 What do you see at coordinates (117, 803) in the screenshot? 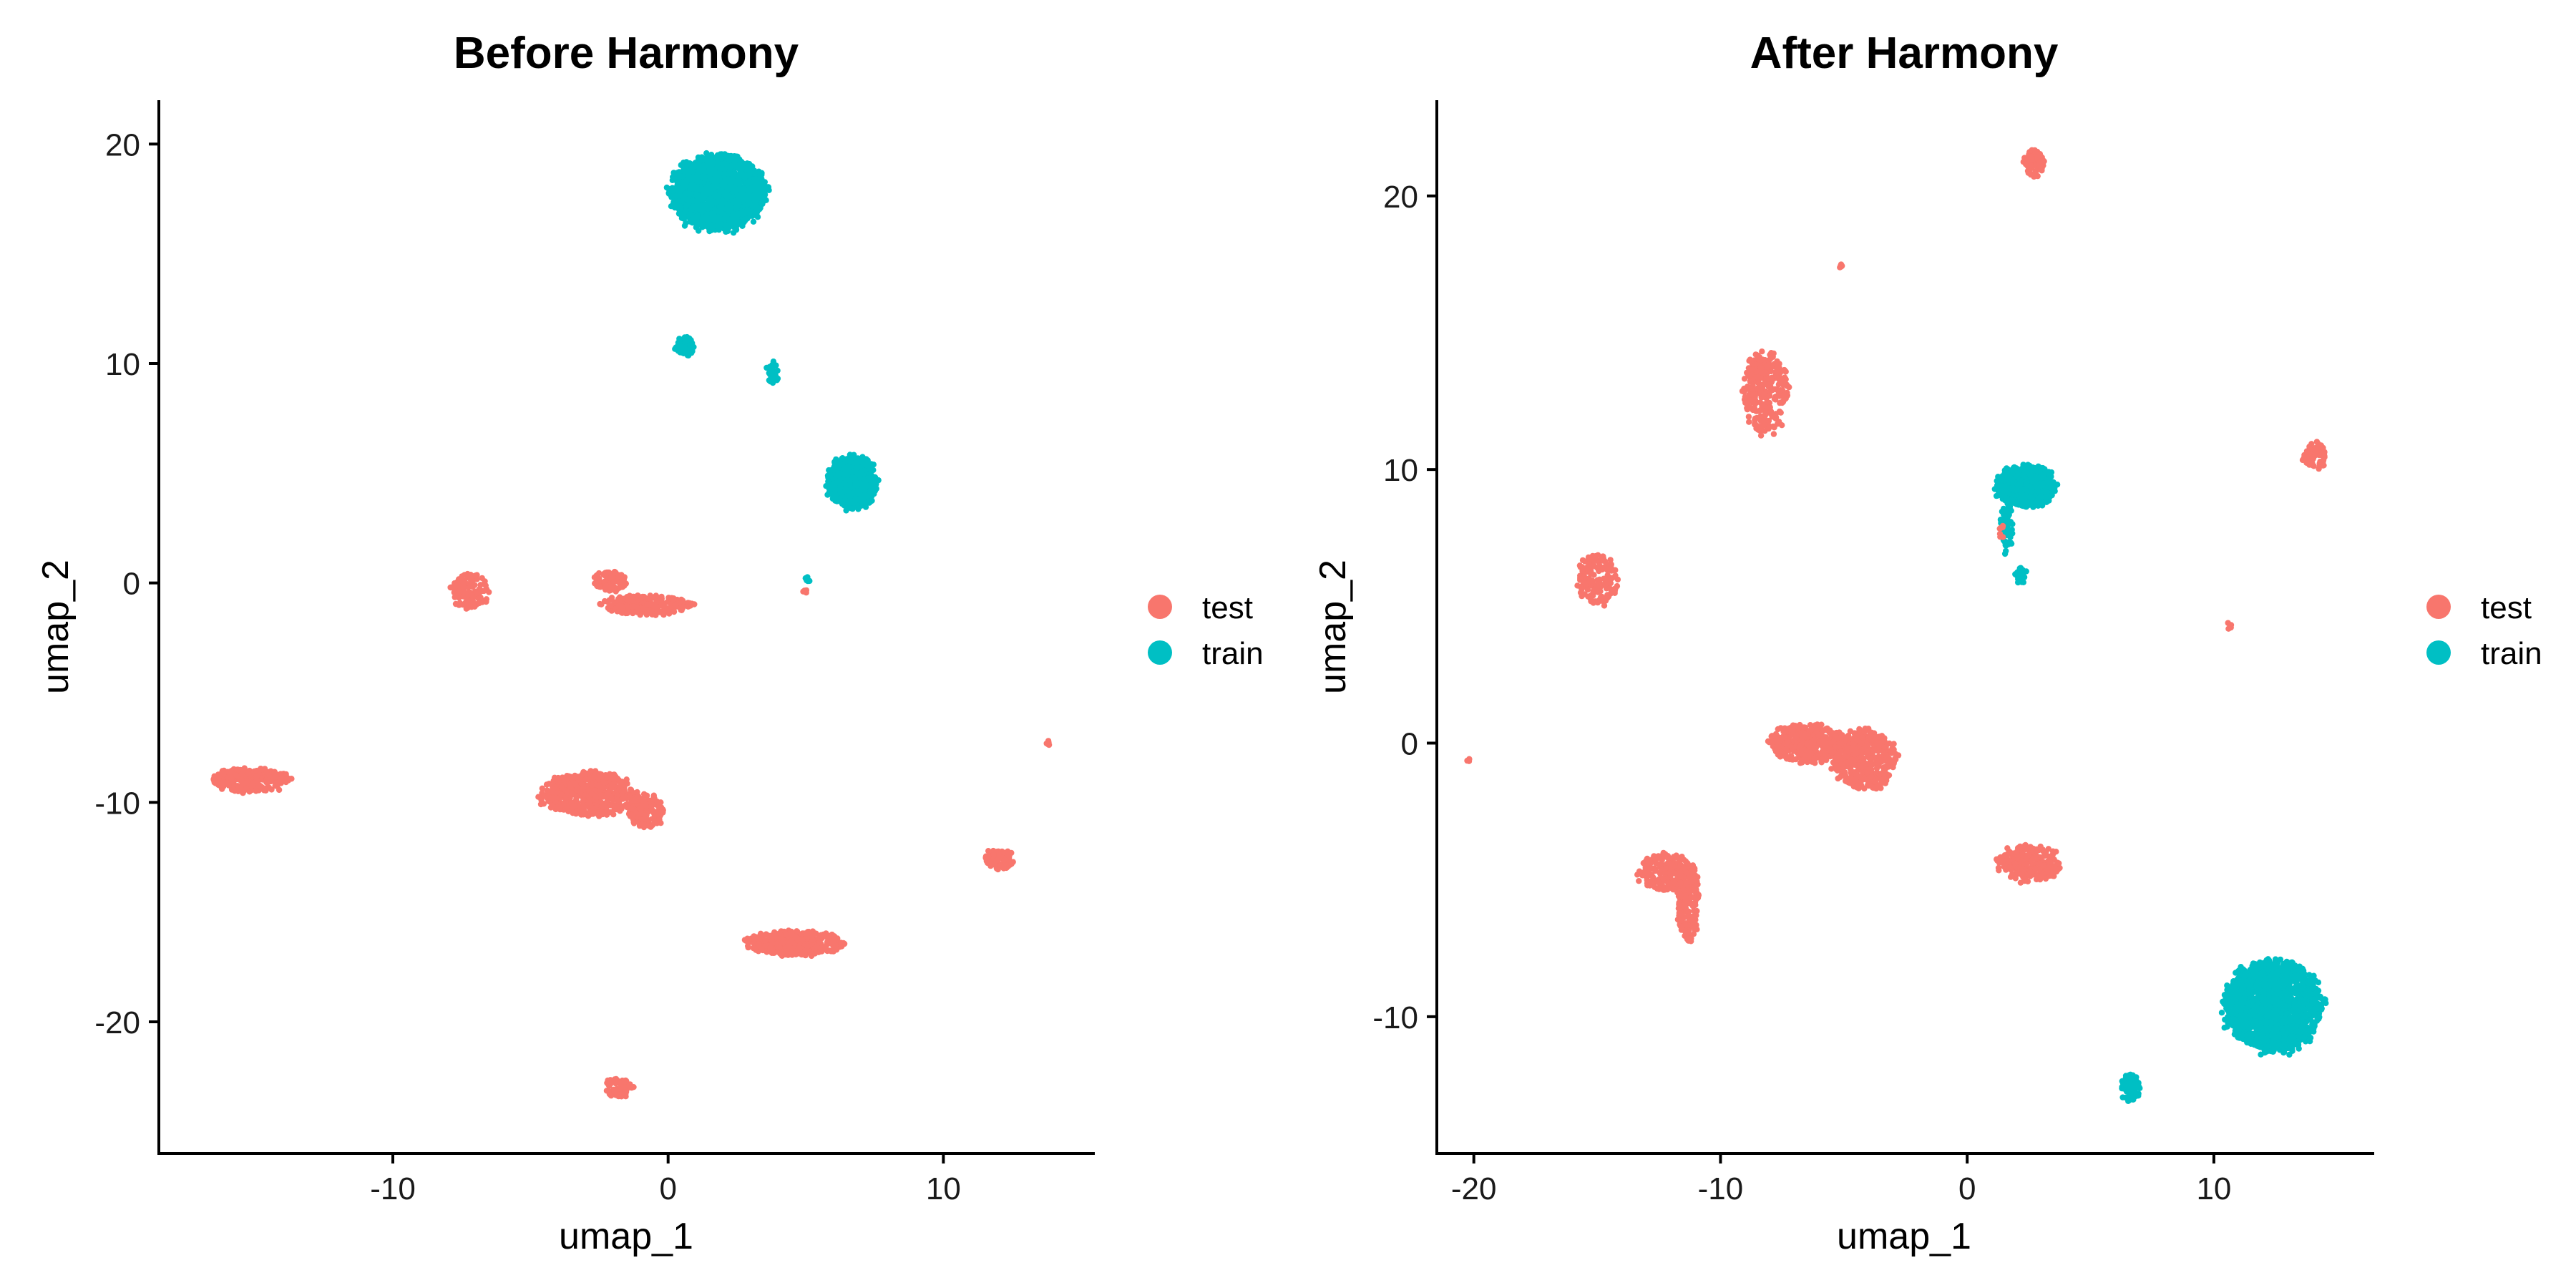
I see `y-tick-label: -10` at bounding box center [117, 803].